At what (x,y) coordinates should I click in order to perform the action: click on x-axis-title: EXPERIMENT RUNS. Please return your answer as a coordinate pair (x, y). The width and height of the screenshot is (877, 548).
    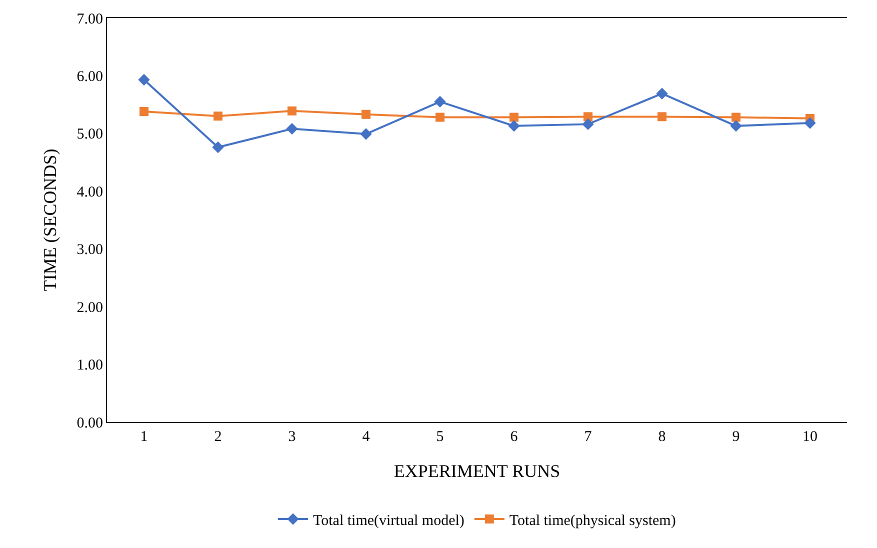
    Looking at the image, I should click on (477, 471).